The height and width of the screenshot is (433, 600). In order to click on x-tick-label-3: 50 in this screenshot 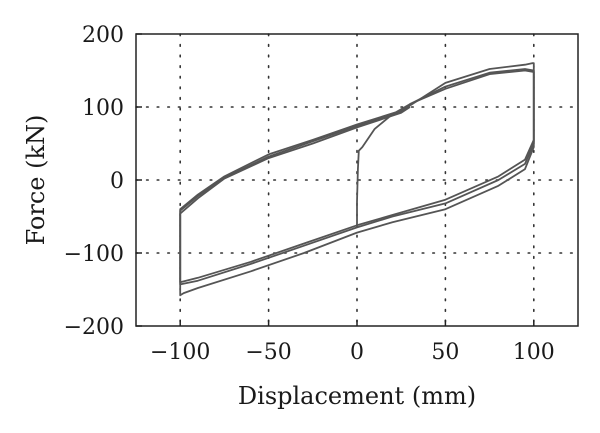, I will do `click(445, 352)`.